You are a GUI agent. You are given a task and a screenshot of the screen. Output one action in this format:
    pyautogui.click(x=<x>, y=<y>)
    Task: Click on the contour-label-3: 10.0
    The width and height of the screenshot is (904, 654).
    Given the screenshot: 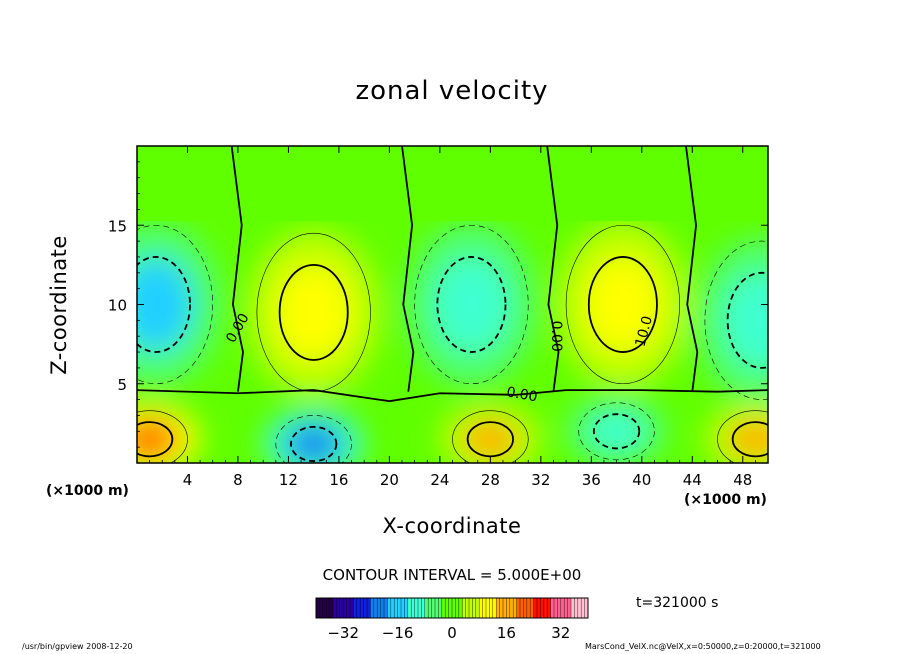 What is the action you would take?
    pyautogui.click(x=645, y=331)
    